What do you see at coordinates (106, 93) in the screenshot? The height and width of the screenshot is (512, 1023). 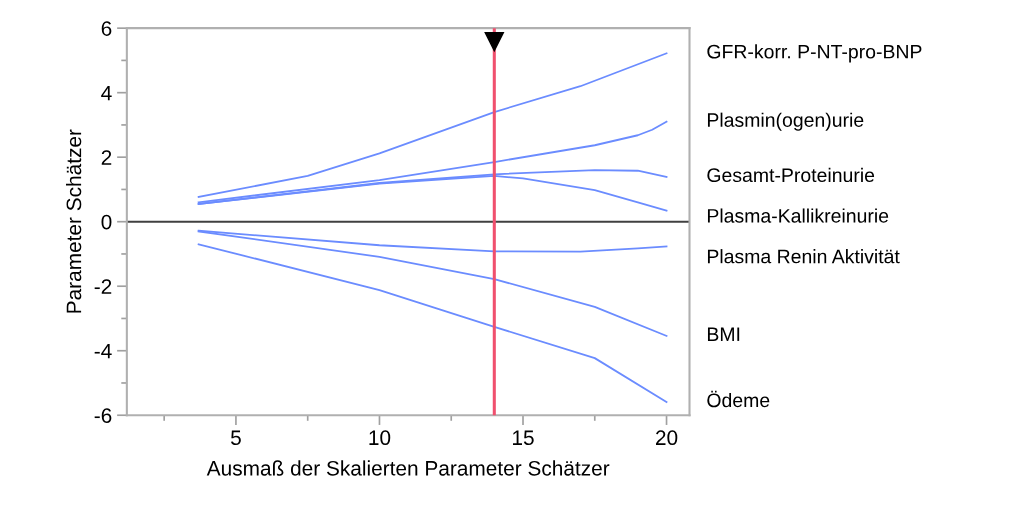 I see `y-tick-label: 4` at bounding box center [106, 93].